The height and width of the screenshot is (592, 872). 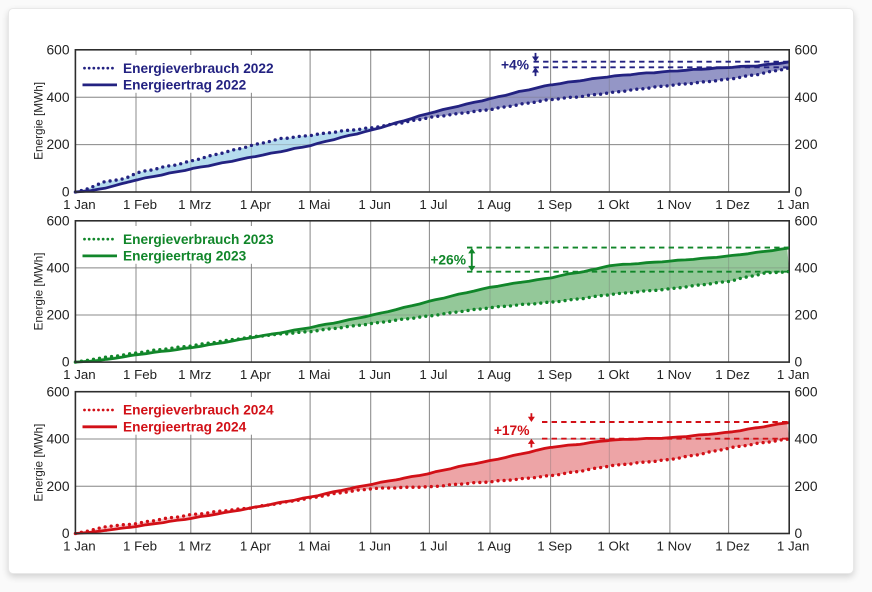 What do you see at coordinates (448, 260) in the screenshot?
I see `svg-text: +26%` at bounding box center [448, 260].